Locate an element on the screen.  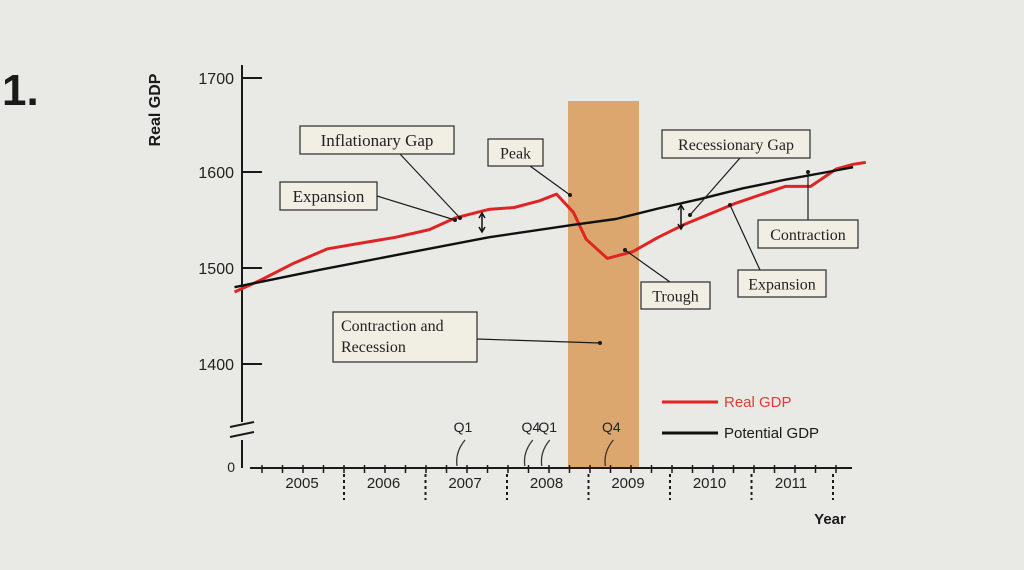
annotation-text: Peak is located at coordinates (515, 154).